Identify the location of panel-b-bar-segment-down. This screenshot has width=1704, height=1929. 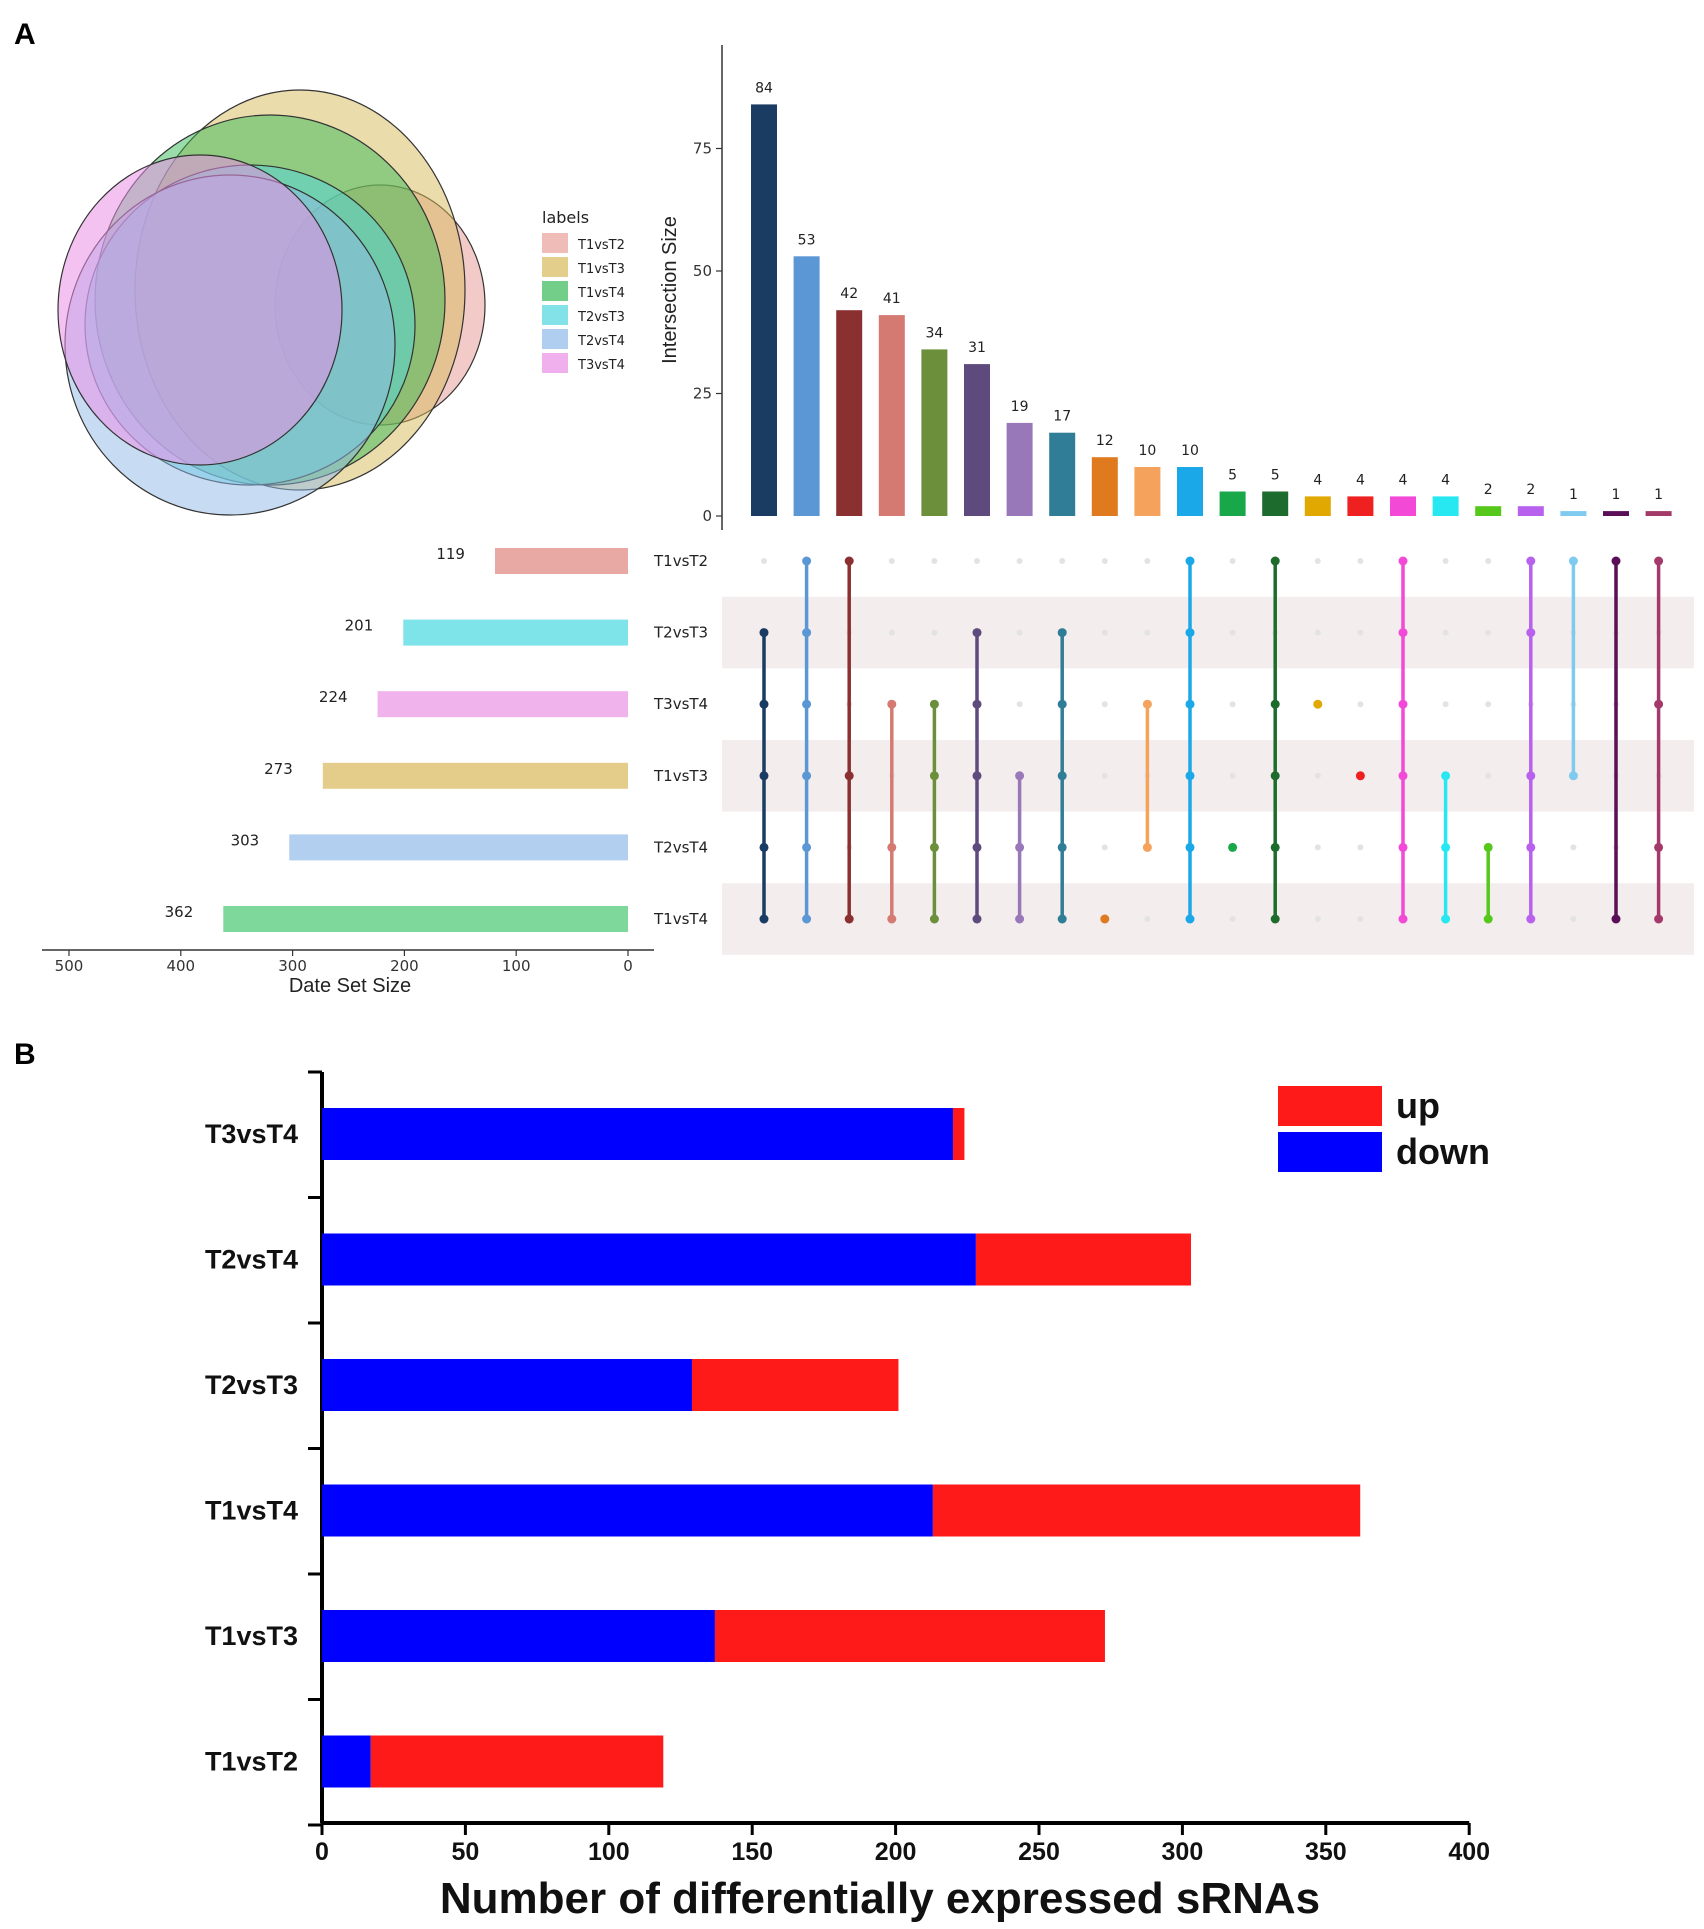
(649, 1259).